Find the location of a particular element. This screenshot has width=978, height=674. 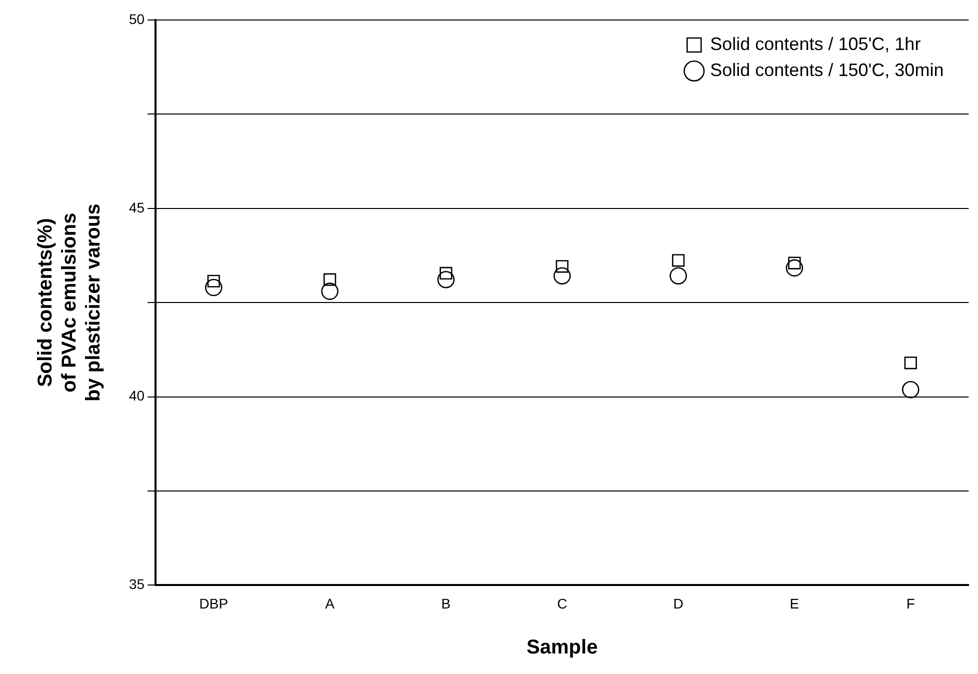

y-tick-label: 35 is located at coordinates (136, 584).